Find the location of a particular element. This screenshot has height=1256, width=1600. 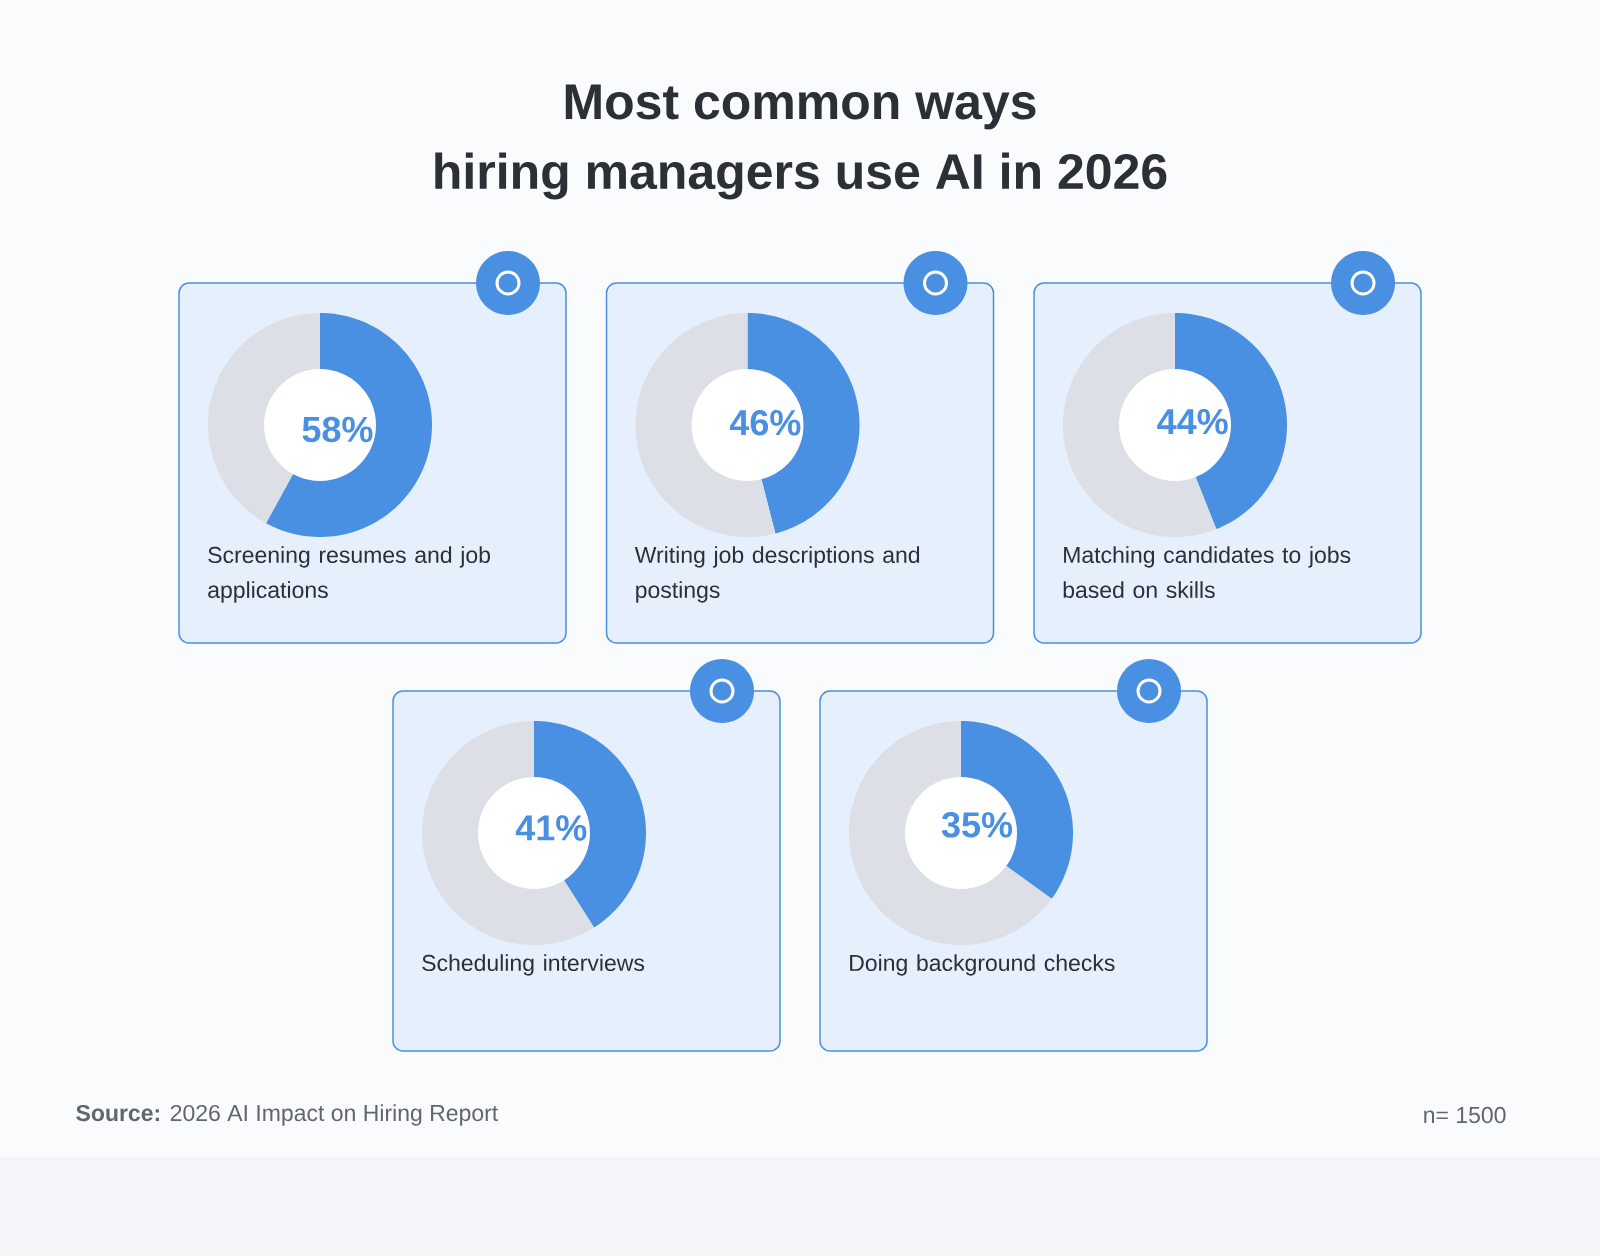

data-label: 41% is located at coordinates (551, 828).